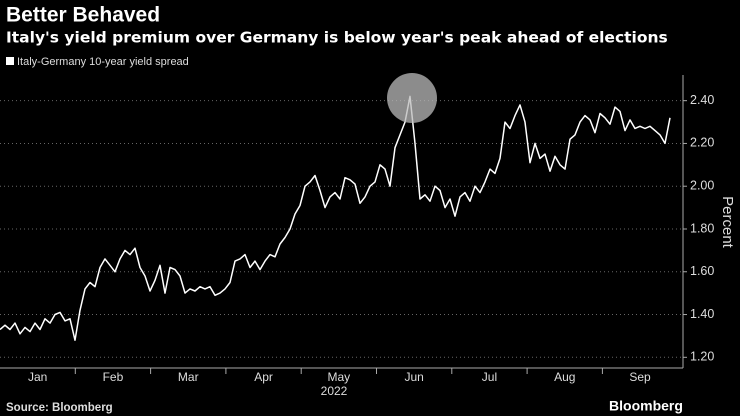 The height and width of the screenshot is (416, 740). I want to click on brand: Bloomberg, so click(646, 406).